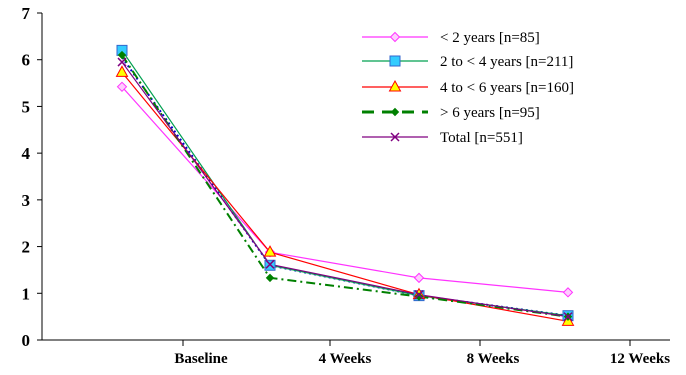 The image size is (686, 375). What do you see at coordinates (201, 359) in the screenshot?
I see `x-tick-label: Baseline` at bounding box center [201, 359].